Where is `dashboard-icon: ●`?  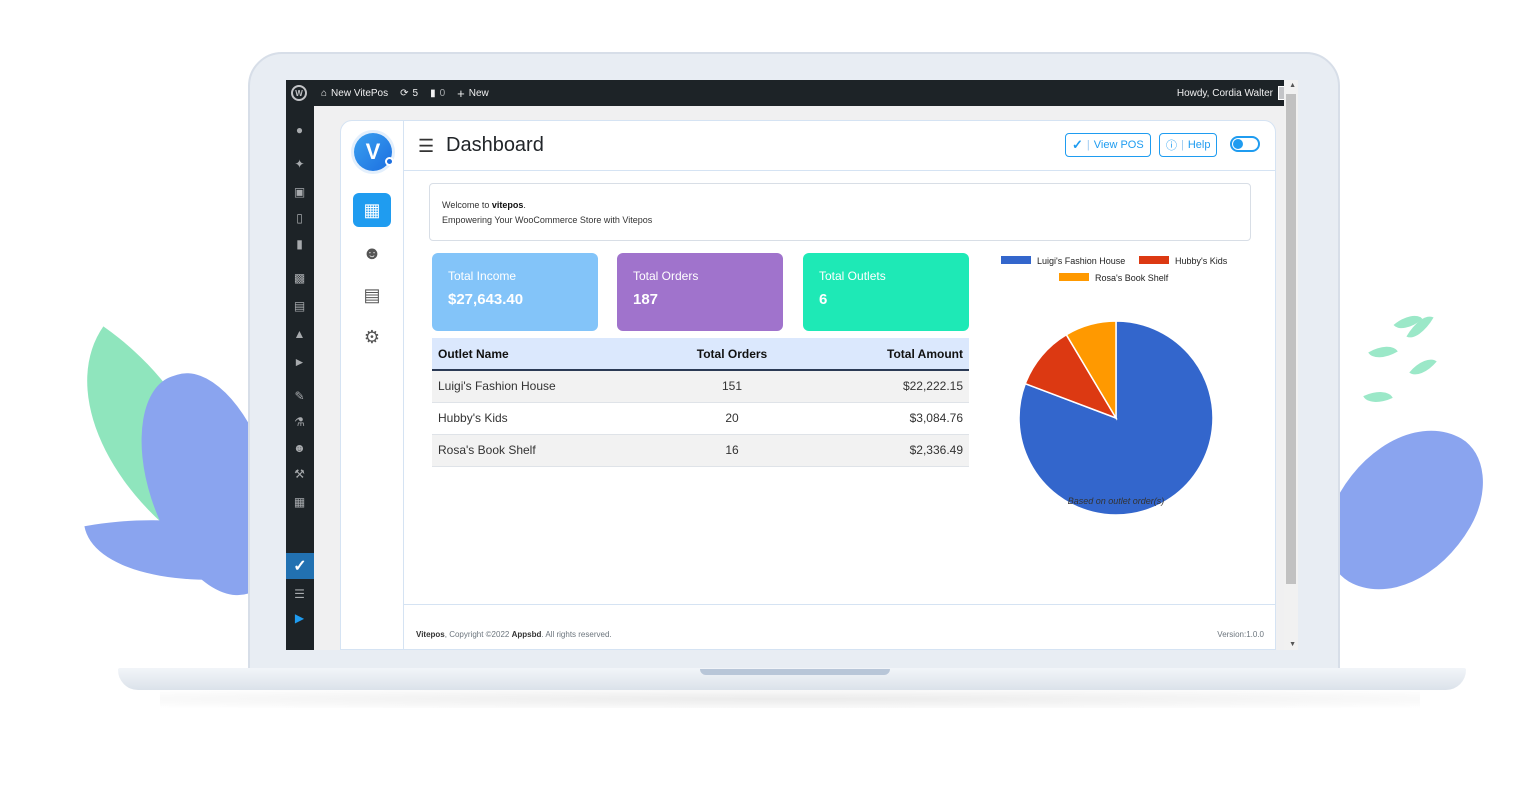 dashboard-icon: ● is located at coordinates (299, 130).